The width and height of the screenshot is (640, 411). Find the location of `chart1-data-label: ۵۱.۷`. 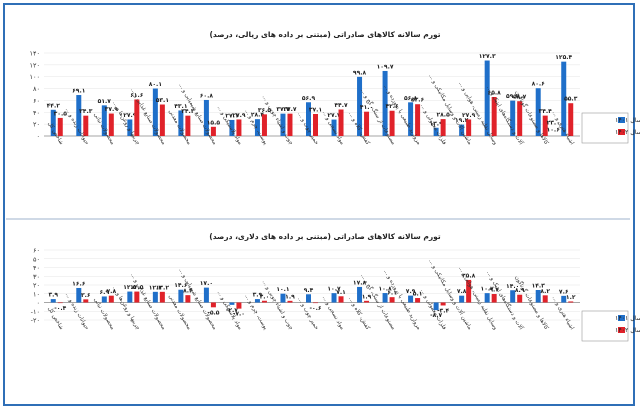

chart1-data-label: ۵۱.۷ is located at coordinates (105, 101).